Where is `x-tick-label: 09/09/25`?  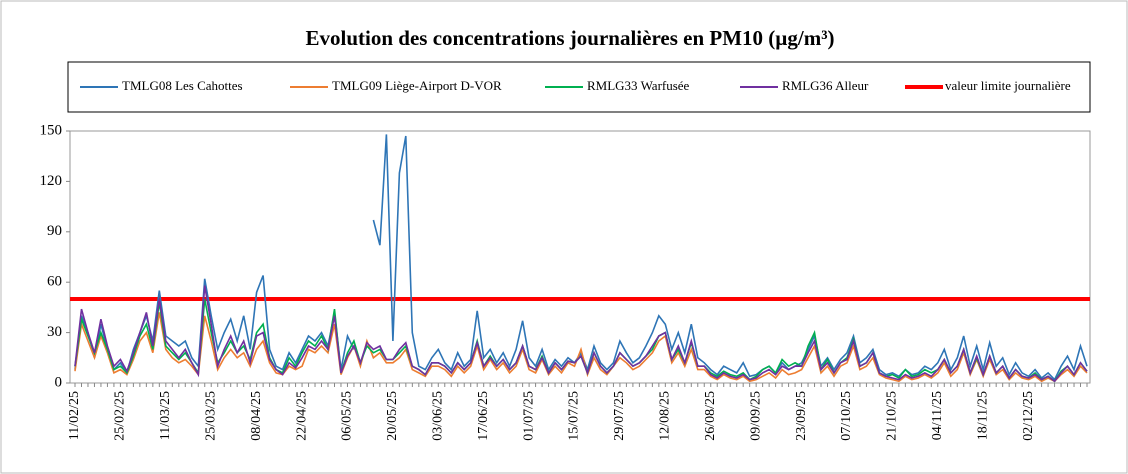 x-tick-label: 09/09/25 is located at coordinates (755, 416).